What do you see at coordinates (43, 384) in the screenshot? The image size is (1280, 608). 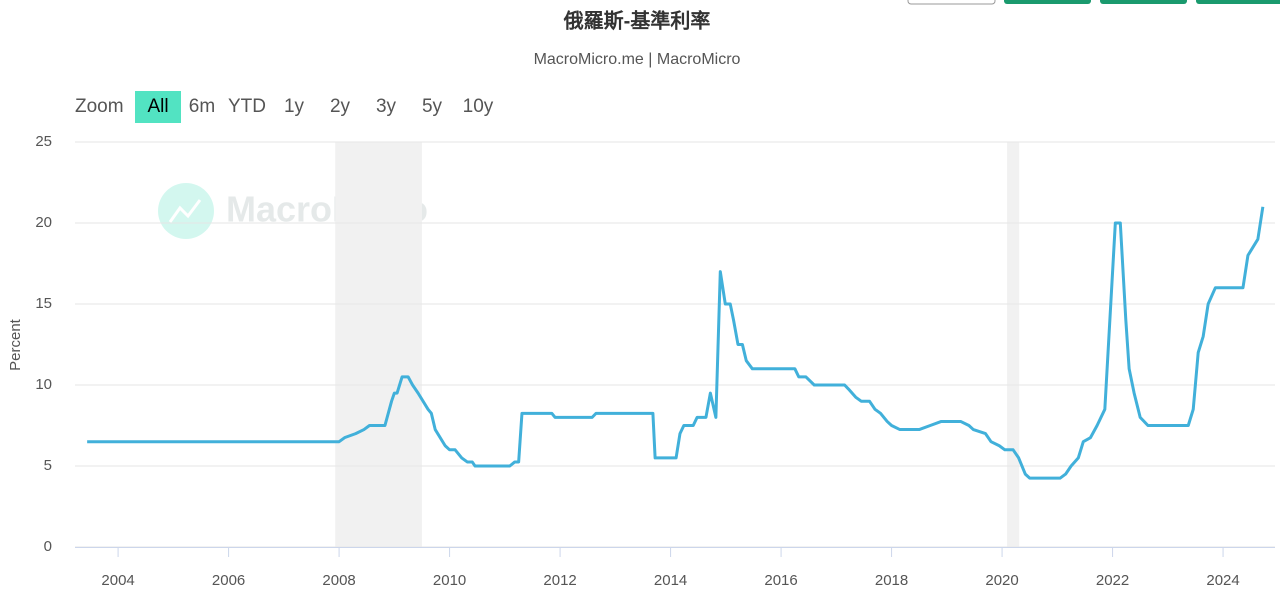 I see `y-tick-label: 10` at bounding box center [43, 384].